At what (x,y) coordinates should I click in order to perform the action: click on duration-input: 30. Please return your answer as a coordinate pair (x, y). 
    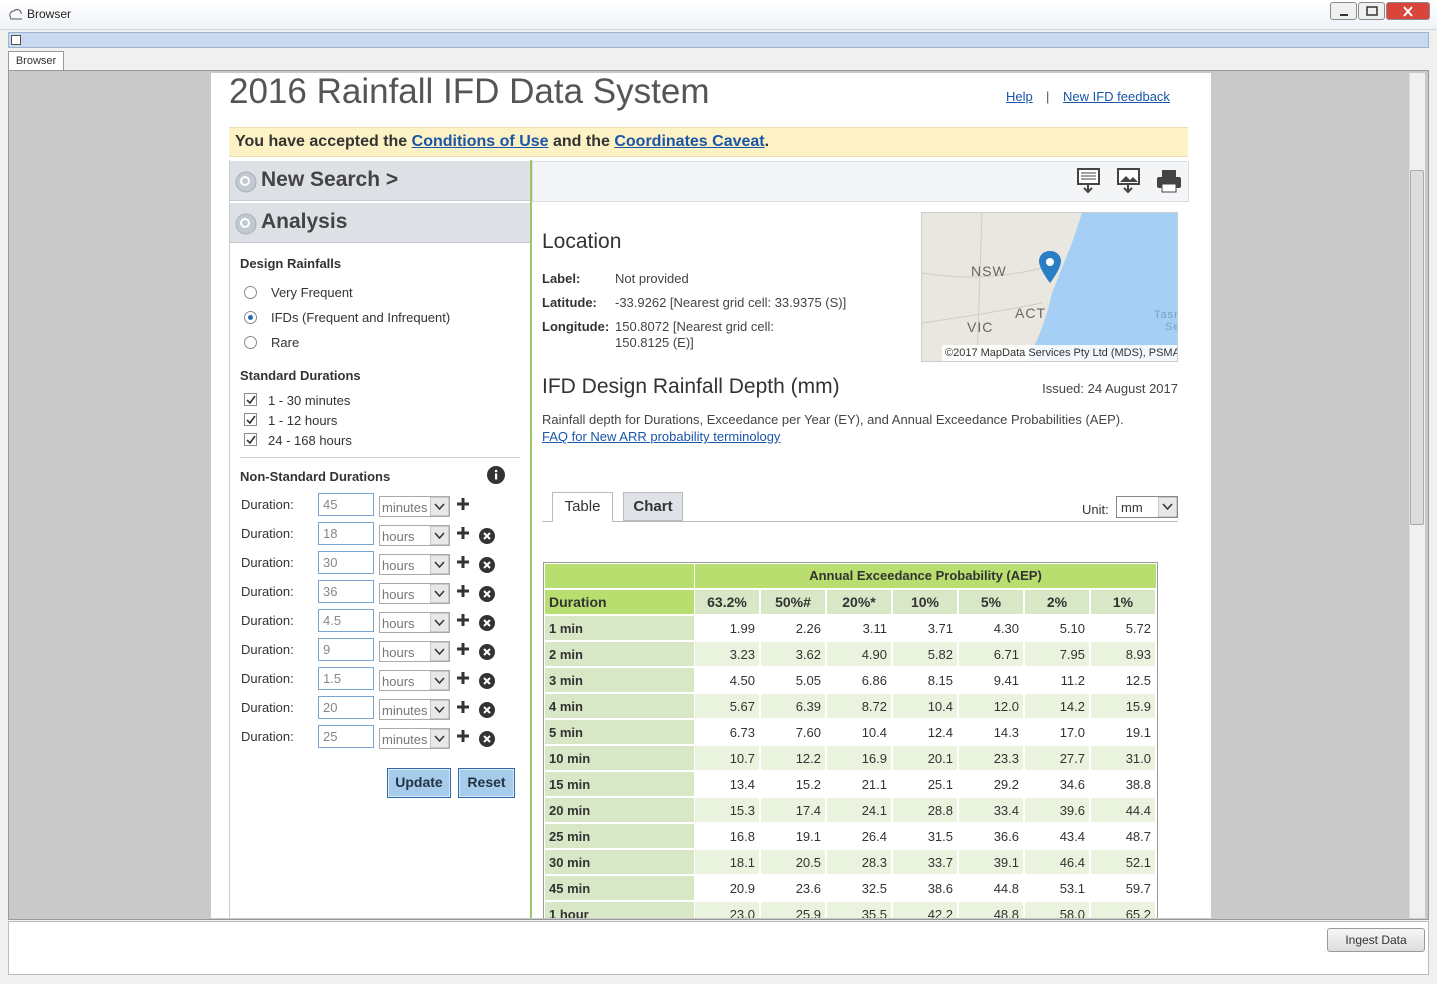
    Looking at the image, I should click on (346, 562).